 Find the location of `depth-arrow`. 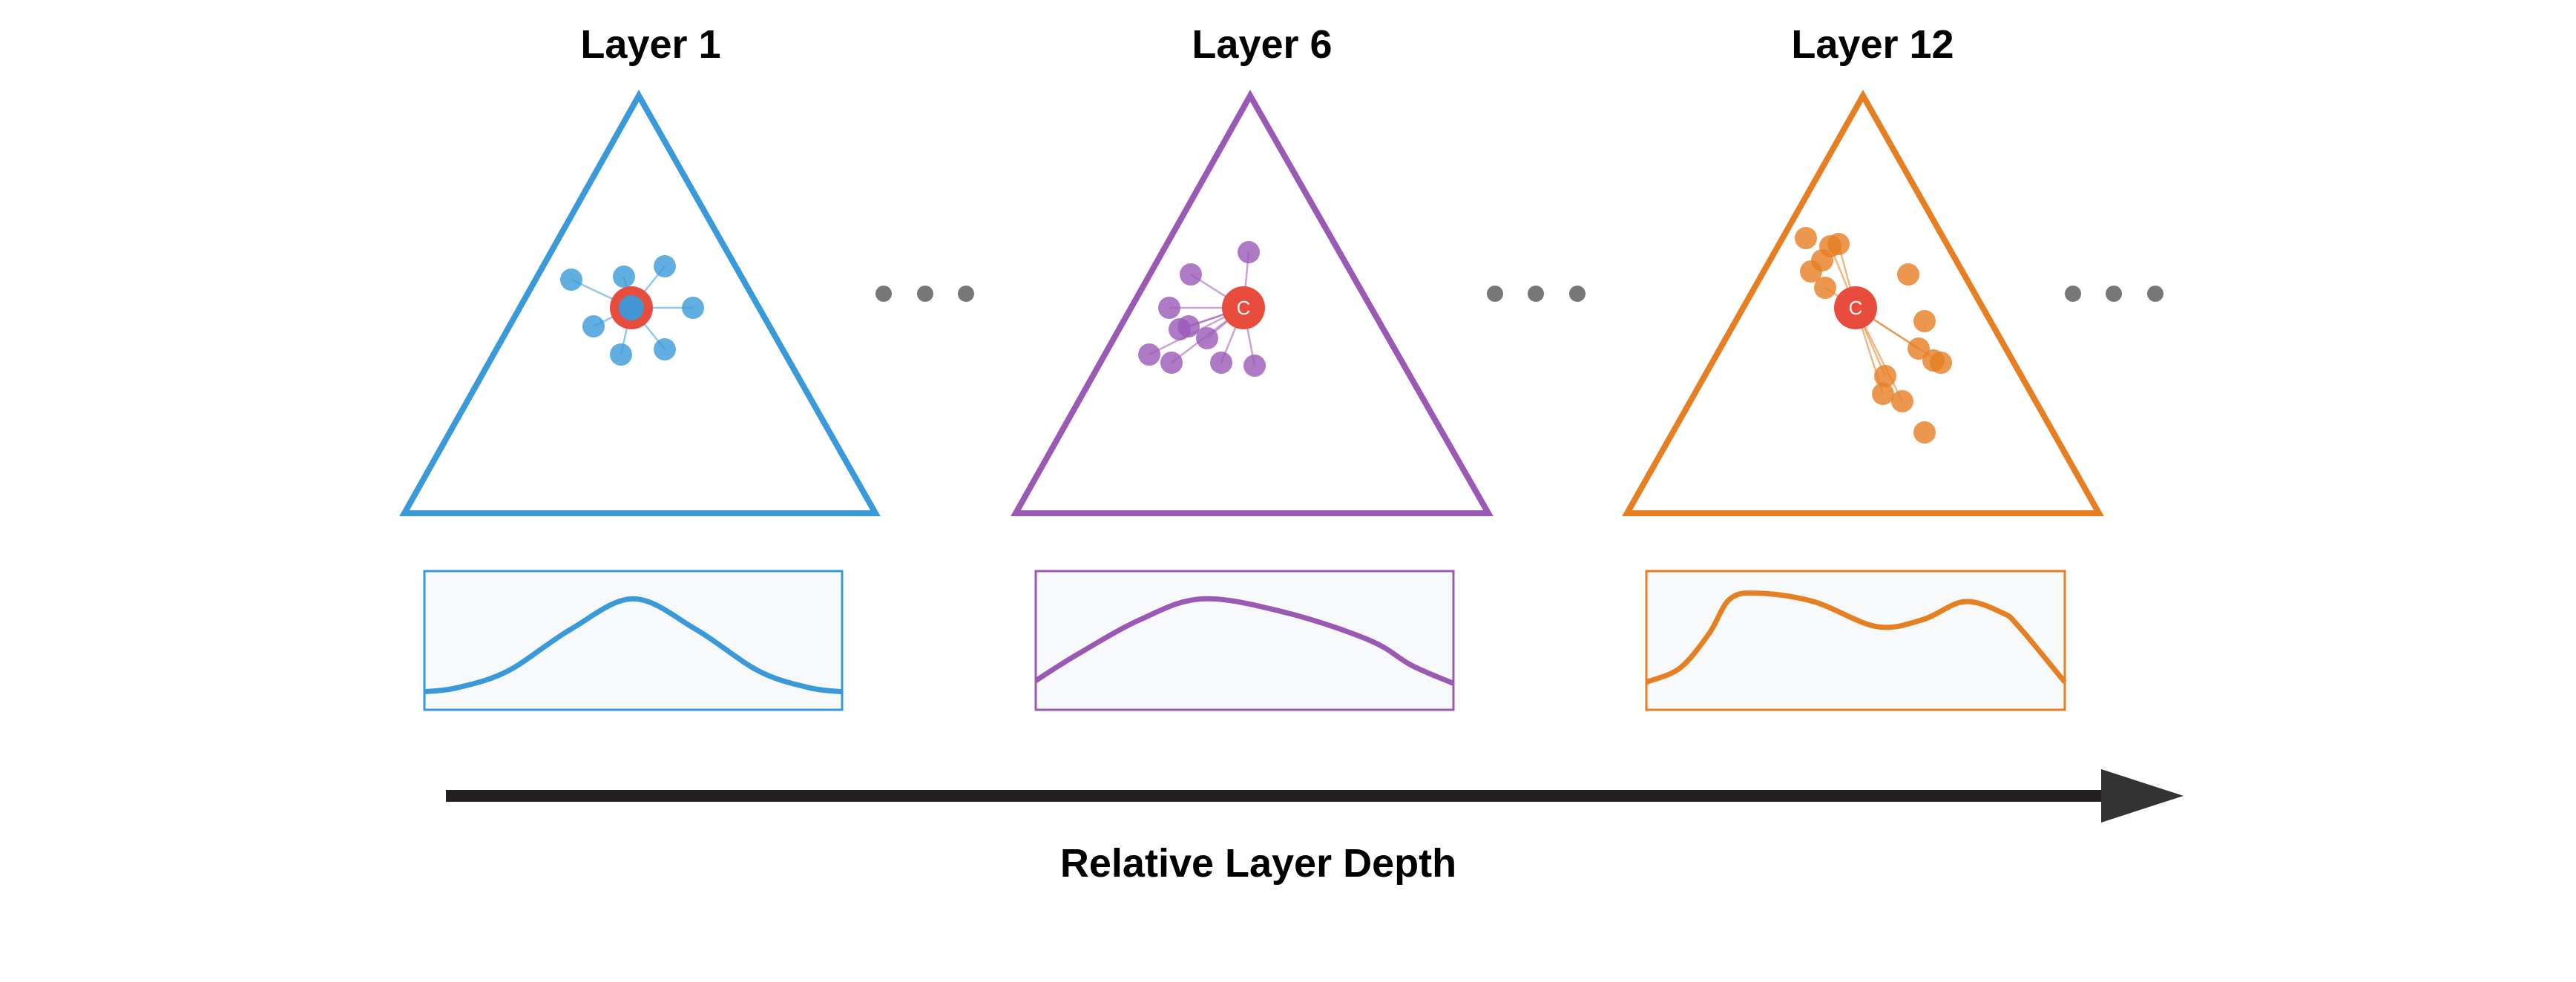

depth-arrow is located at coordinates (1315, 796).